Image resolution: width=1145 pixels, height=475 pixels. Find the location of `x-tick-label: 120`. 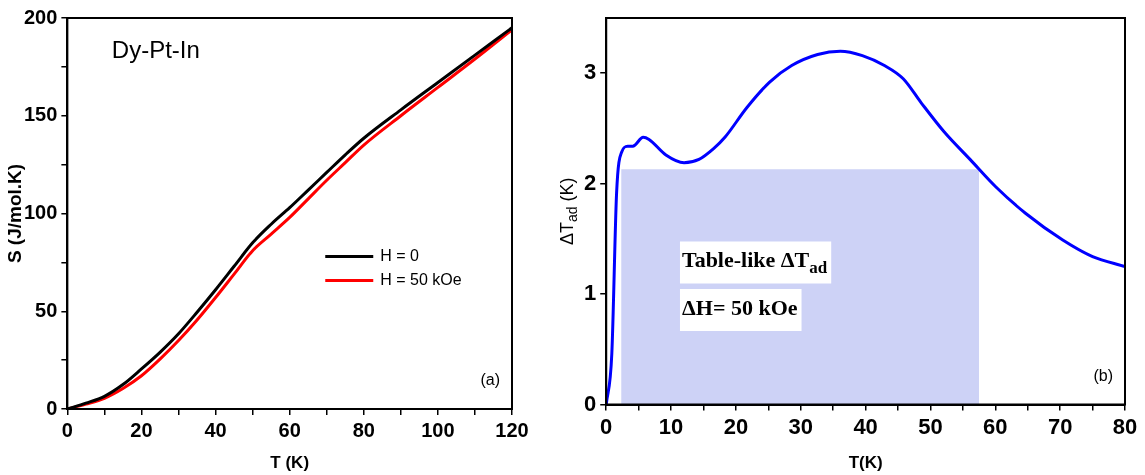

x-tick-label: 120 is located at coordinates (512, 429).